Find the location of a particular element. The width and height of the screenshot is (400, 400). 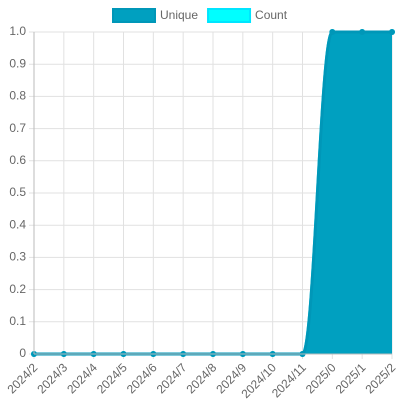

x-tick-label: 2024/3 is located at coordinates (52, 378).